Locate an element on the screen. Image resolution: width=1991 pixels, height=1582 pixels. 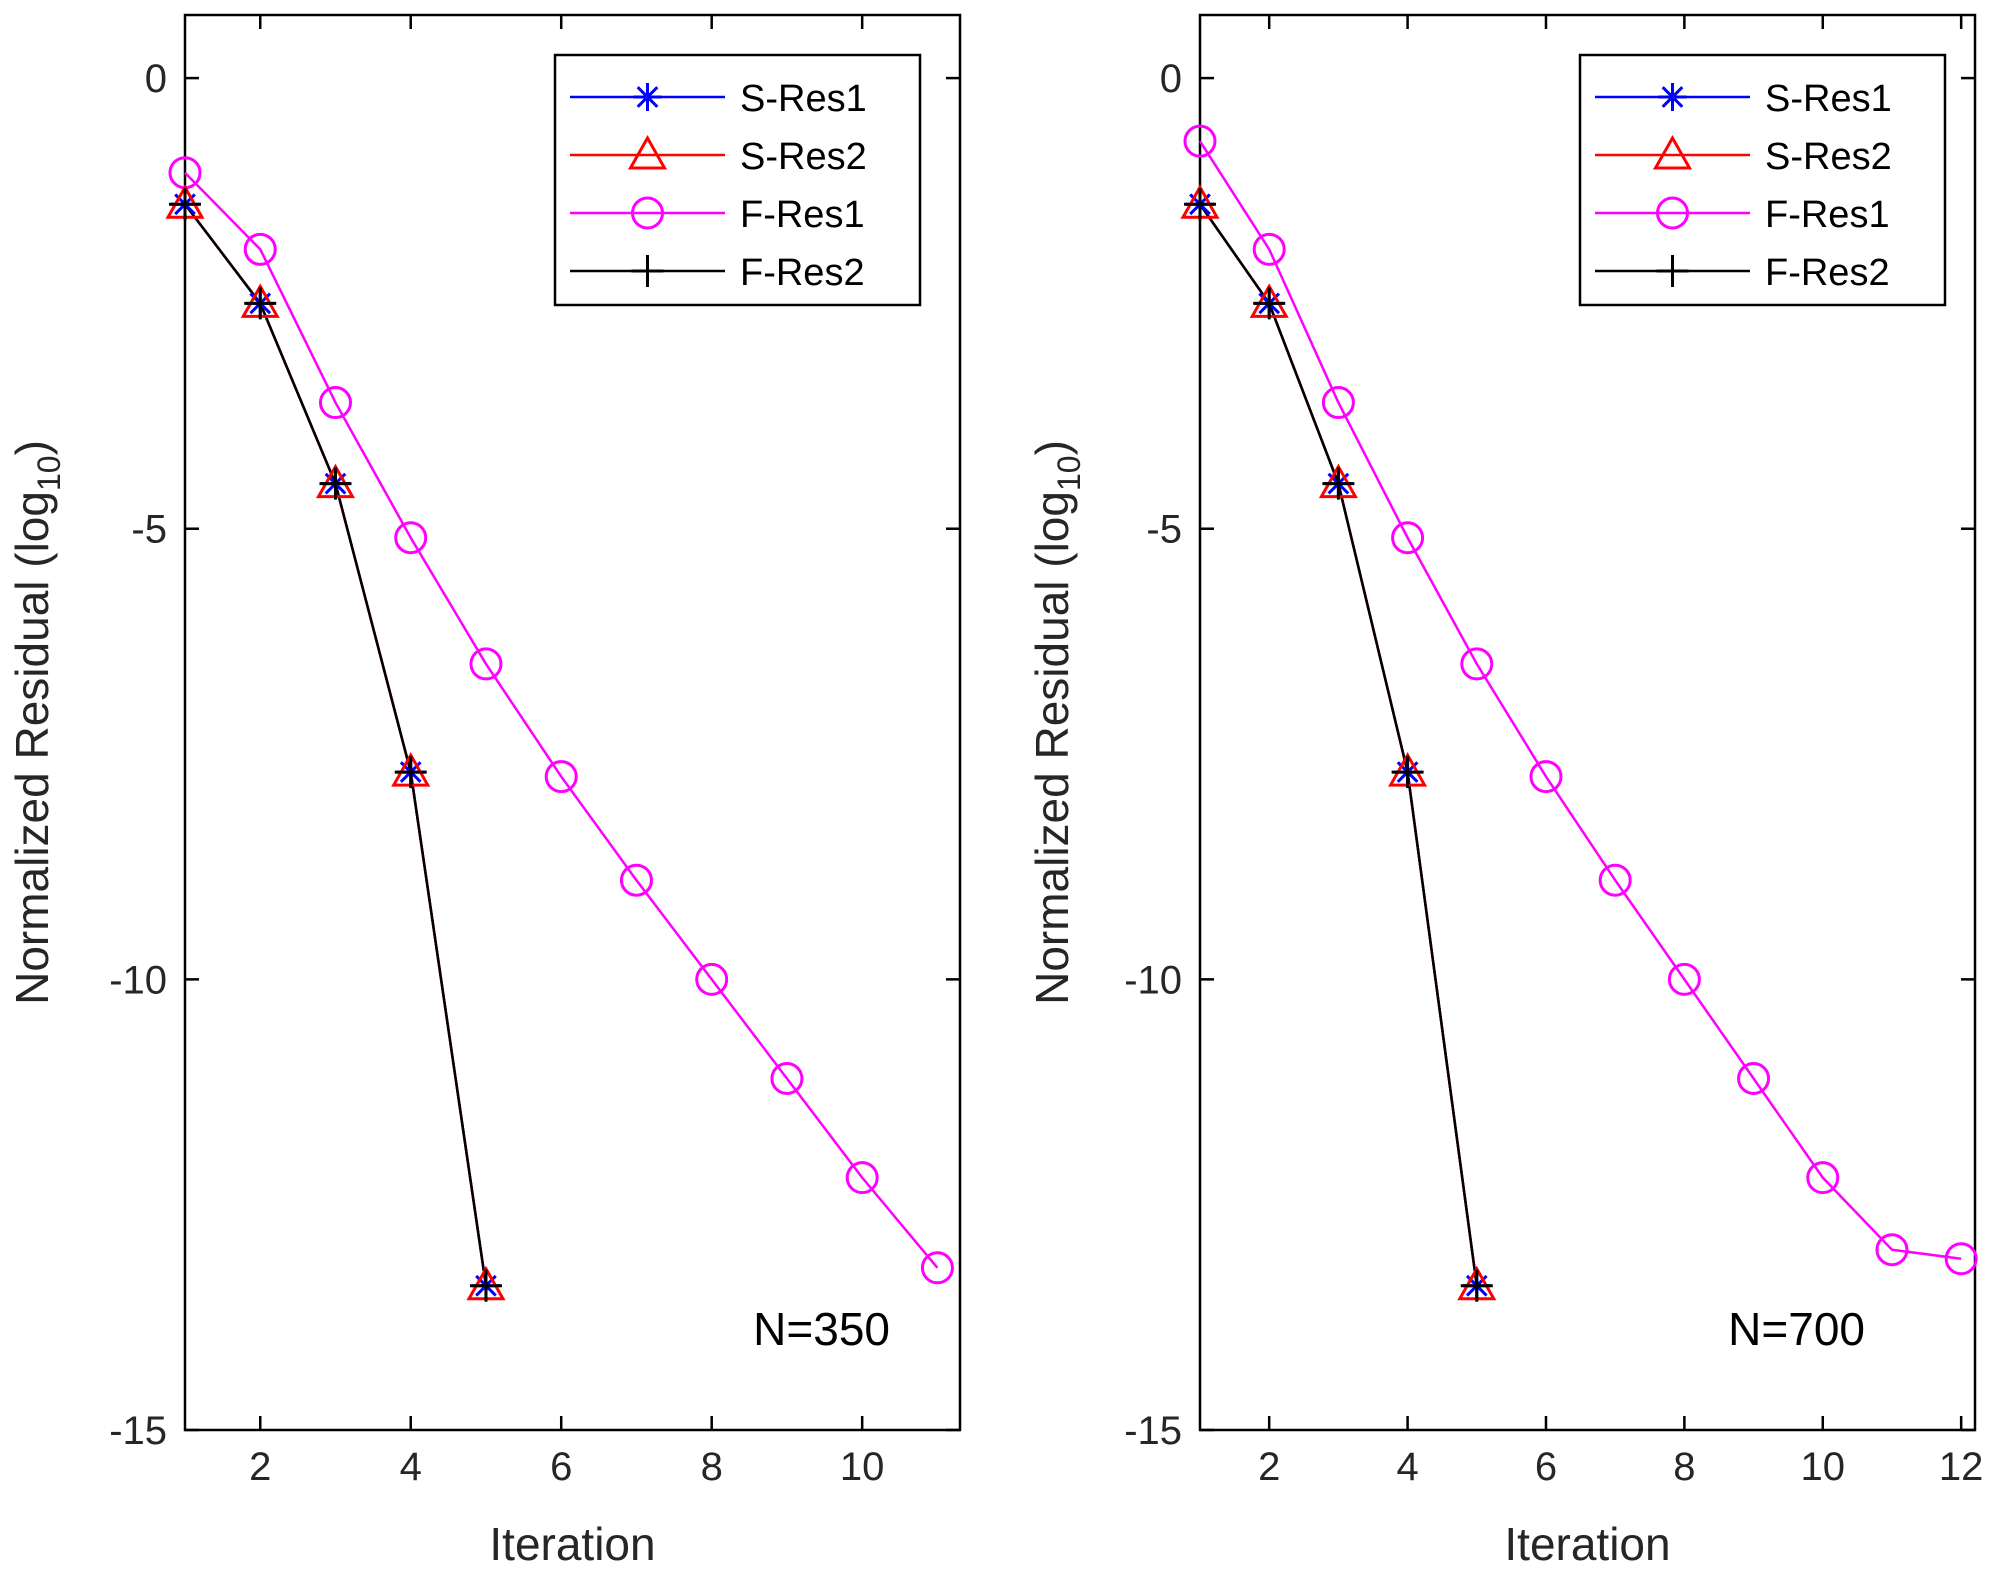
annotation-label: N=350 is located at coordinates (821, 1329).